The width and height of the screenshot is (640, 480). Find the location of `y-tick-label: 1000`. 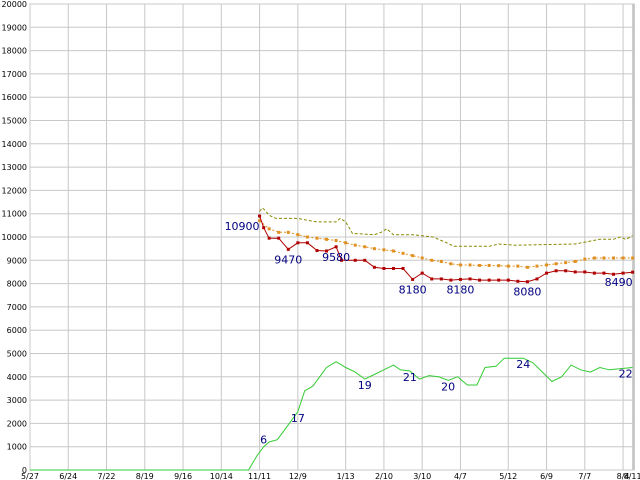

y-tick-label: 1000 is located at coordinates (17, 447).